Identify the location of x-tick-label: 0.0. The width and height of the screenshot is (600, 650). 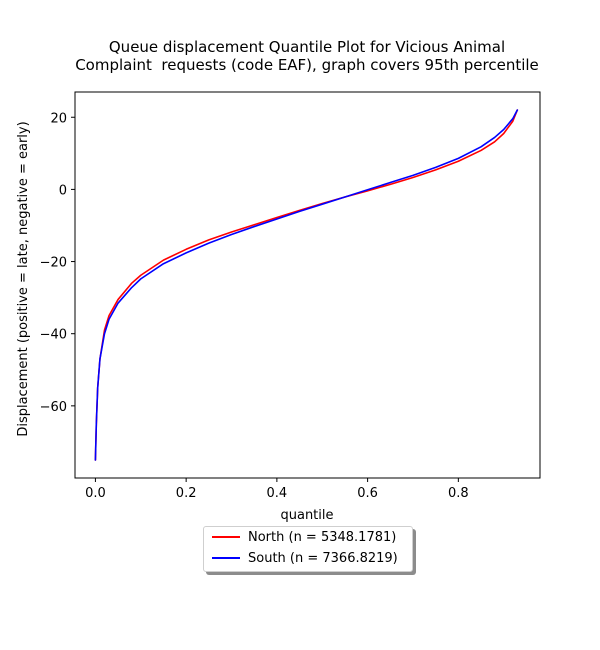
(95, 493).